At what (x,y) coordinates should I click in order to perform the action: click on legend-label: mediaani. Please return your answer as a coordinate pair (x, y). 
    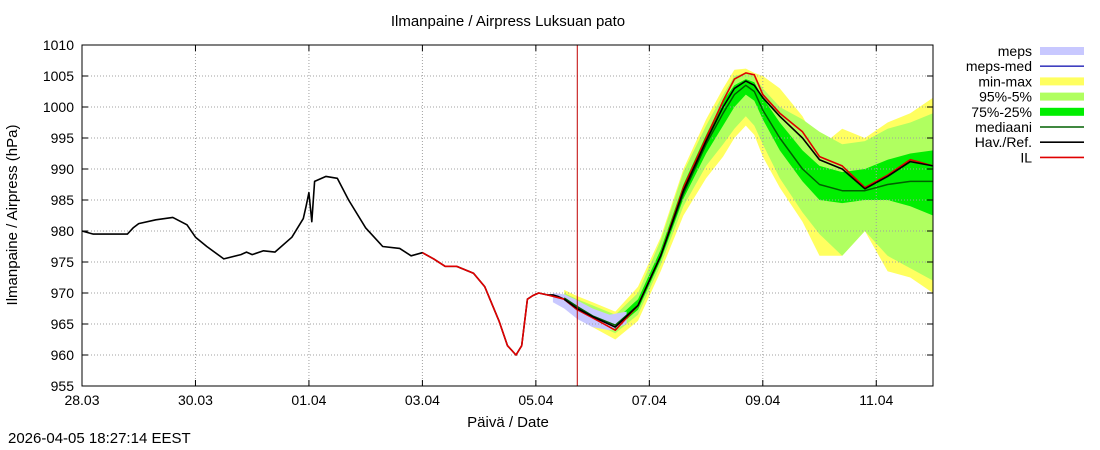
    Looking at the image, I should click on (1003, 127).